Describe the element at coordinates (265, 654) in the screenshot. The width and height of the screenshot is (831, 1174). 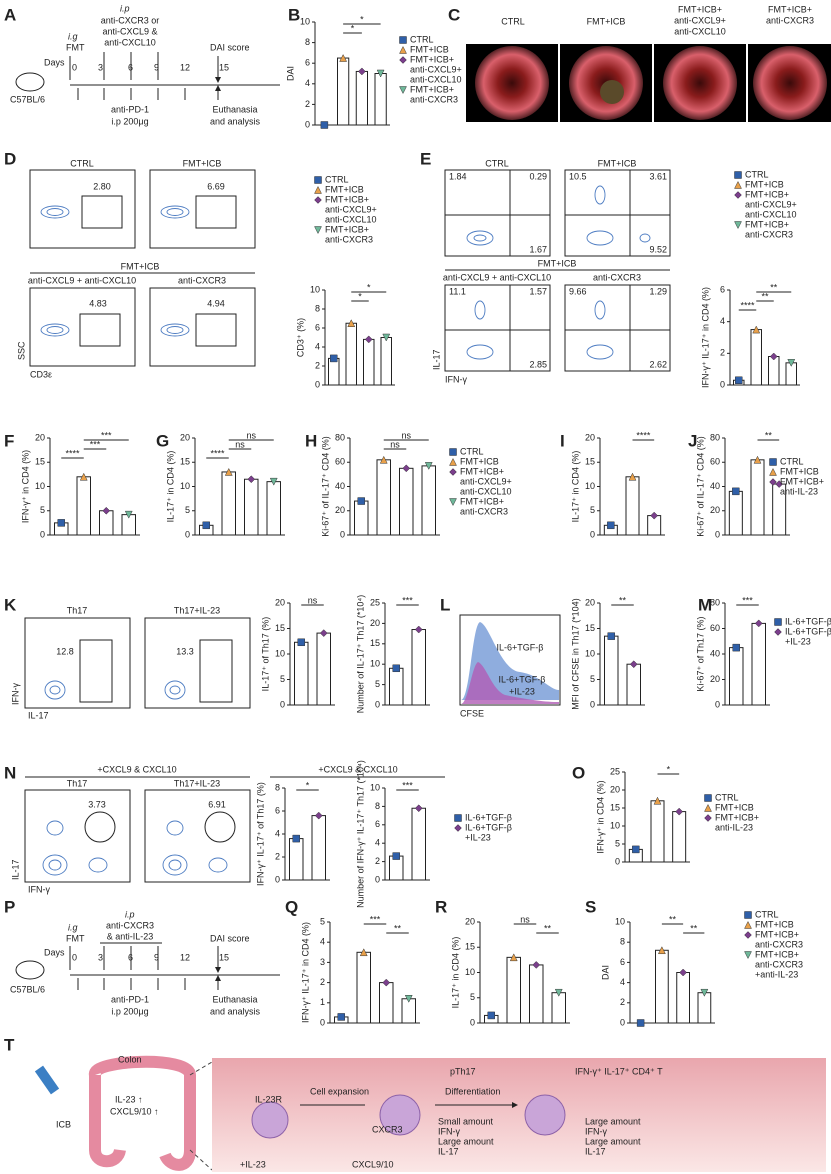
I see `y-axis-label: IL-17⁺ of Th17 (%)` at that location.